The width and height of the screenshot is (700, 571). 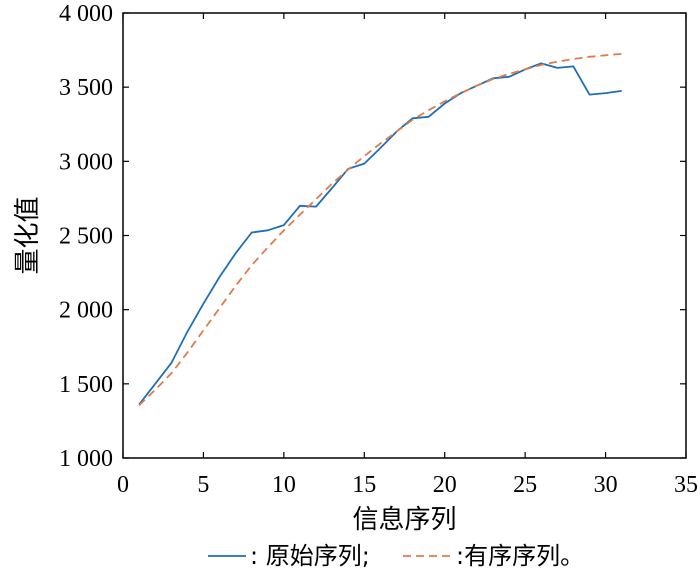 What do you see at coordinates (686, 485) in the screenshot?
I see `x-tick-label: 35` at bounding box center [686, 485].